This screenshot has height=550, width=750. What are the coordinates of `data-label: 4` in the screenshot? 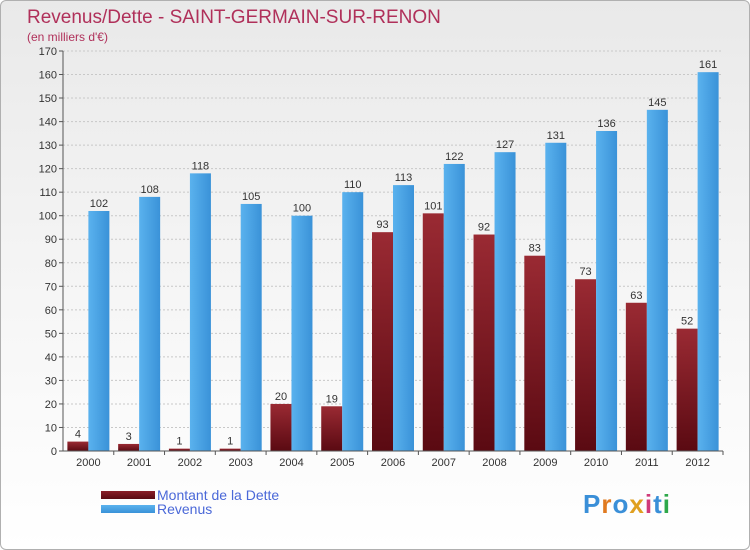 It's located at (78, 435).